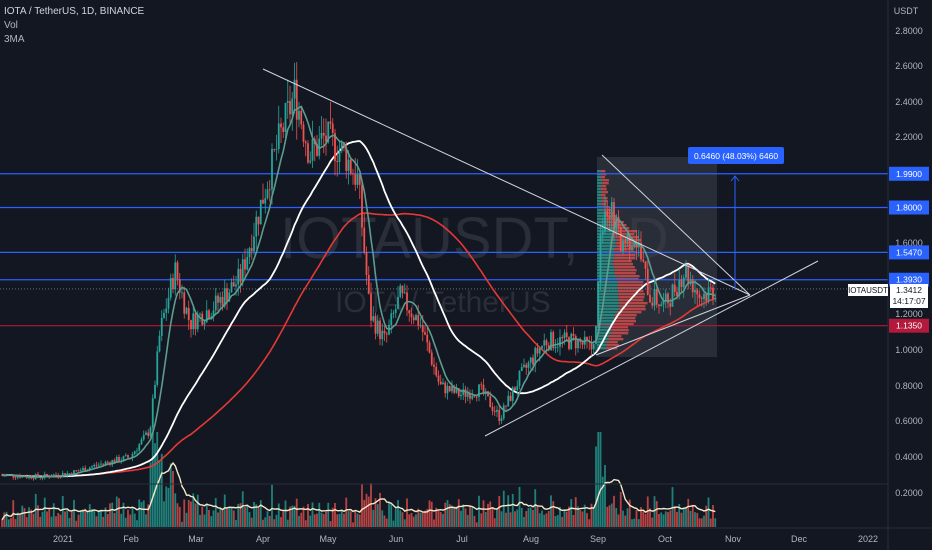 The height and width of the screenshot is (550, 932). What do you see at coordinates (909, 207) in the screenshot?
I see `level-label-box` at bounding box center [909, 207].